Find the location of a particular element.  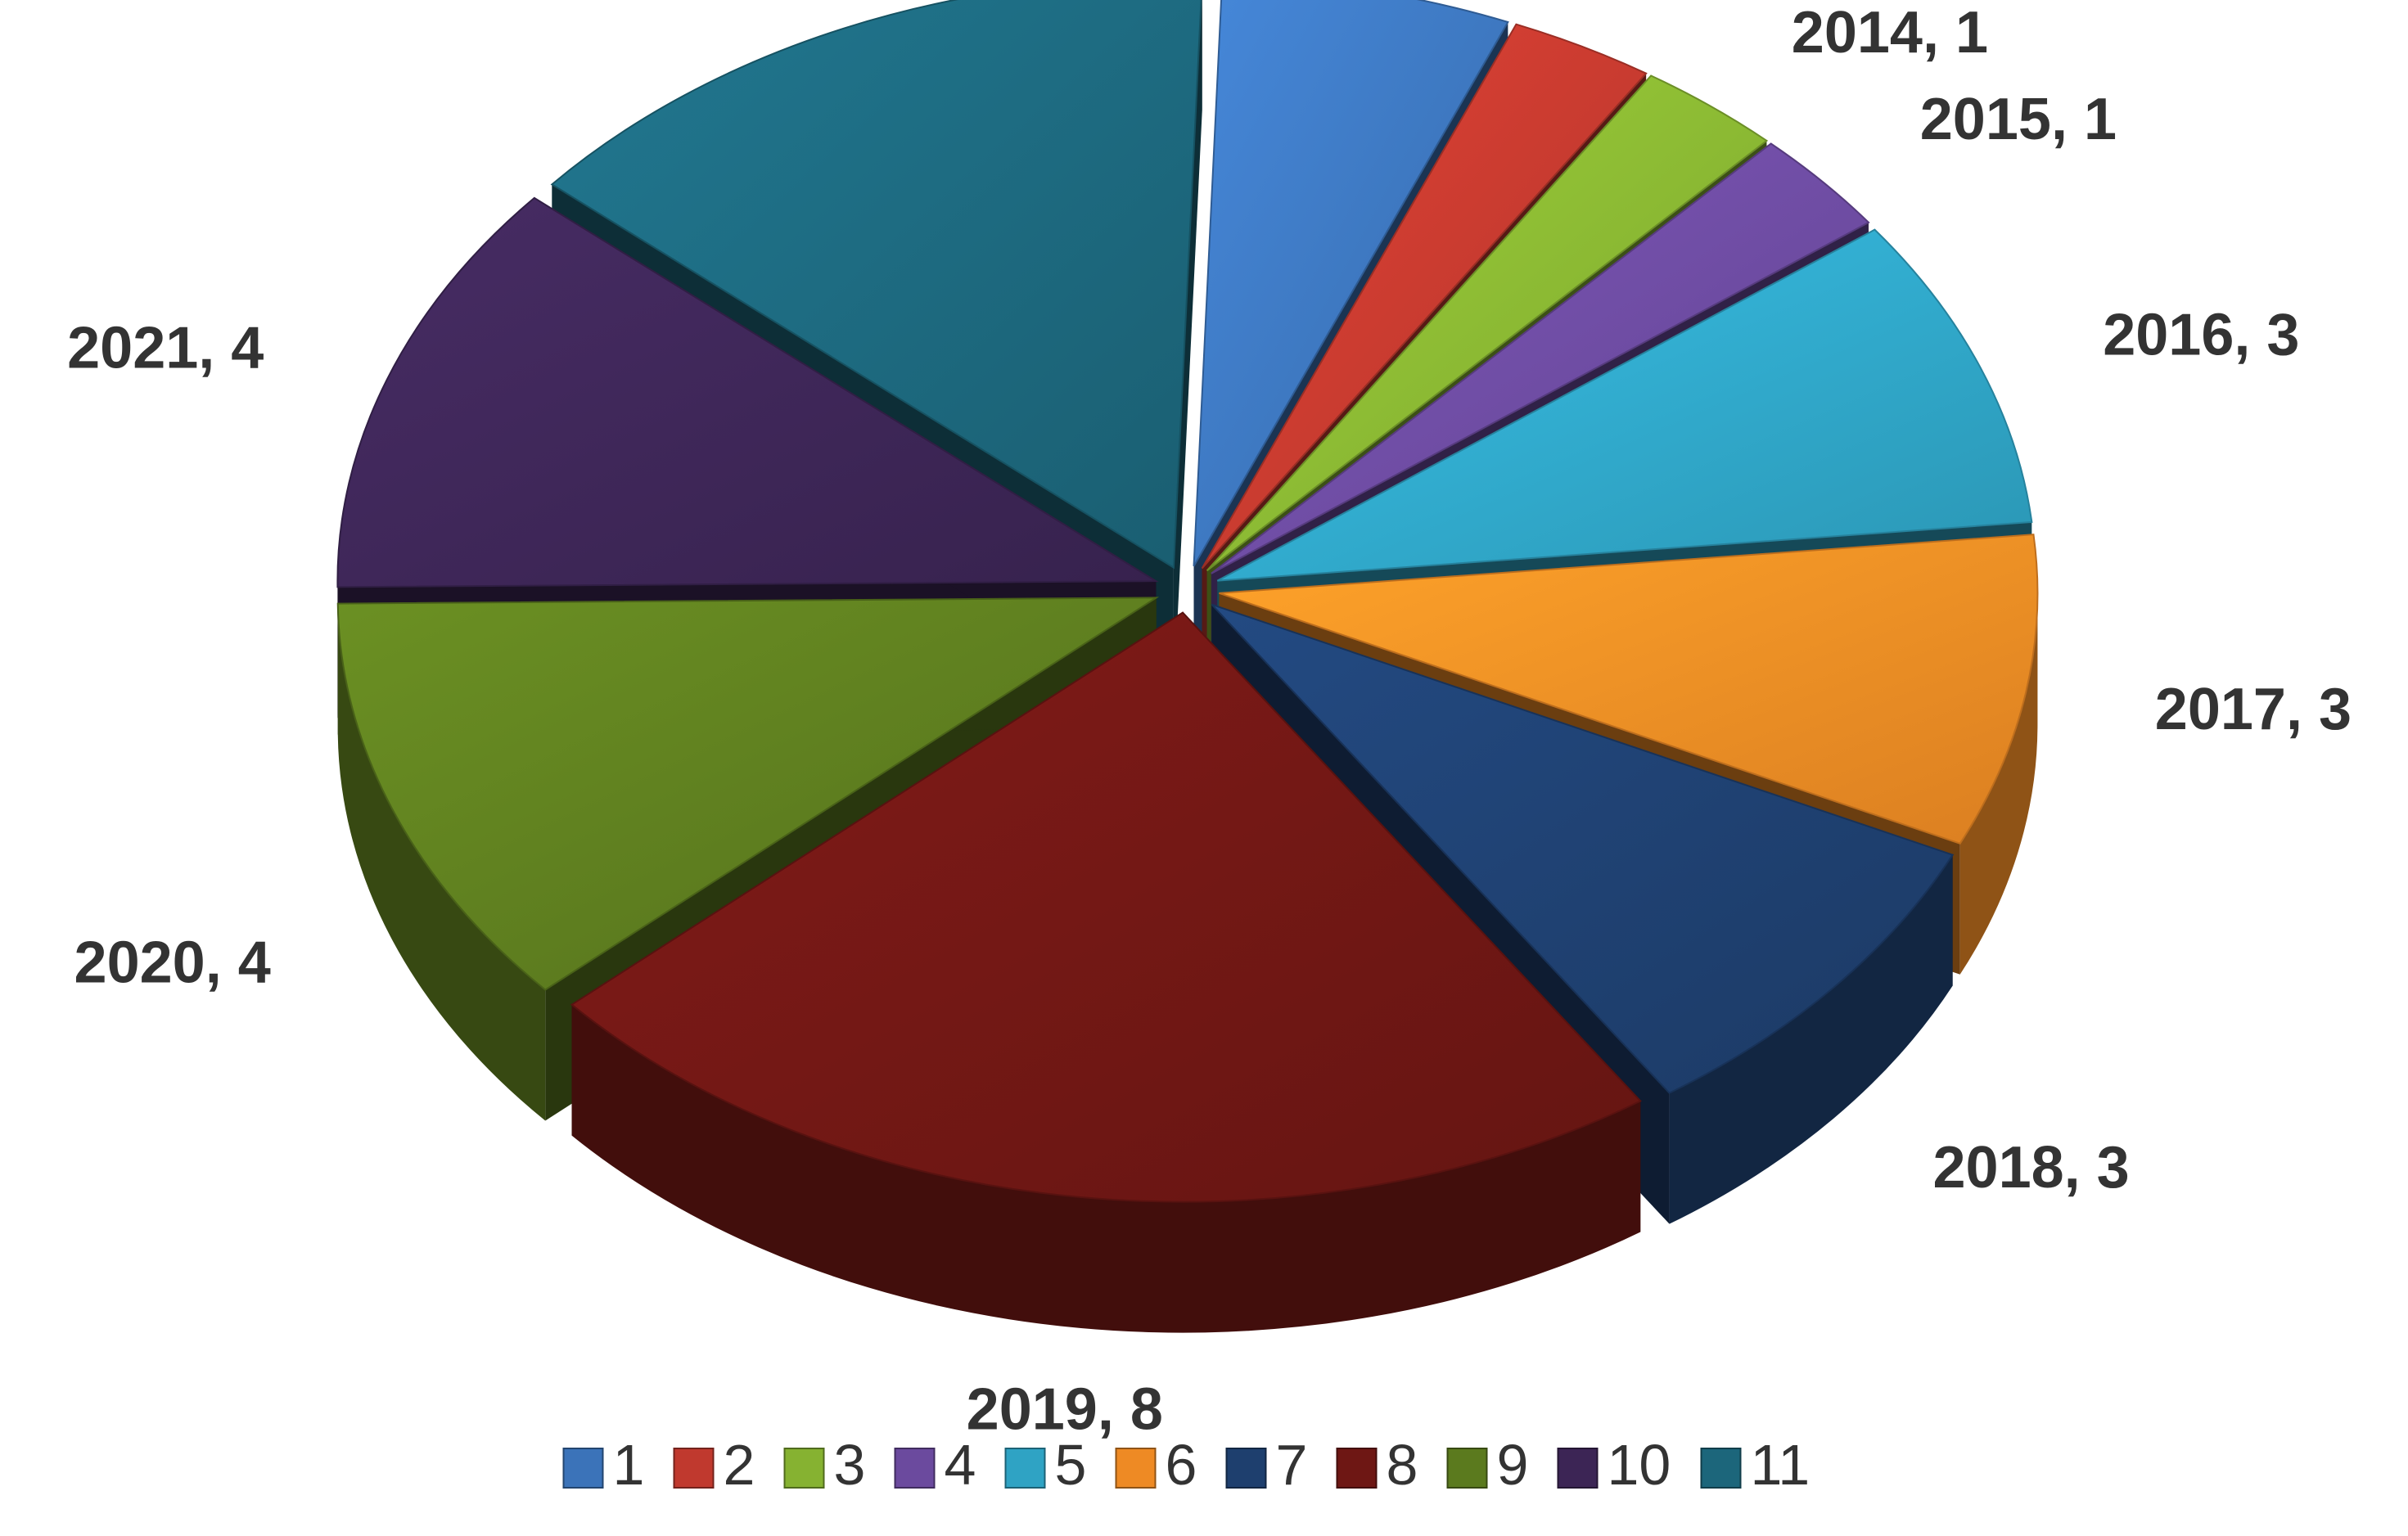

slice-side-wall is located at coordinates (1187, 349).